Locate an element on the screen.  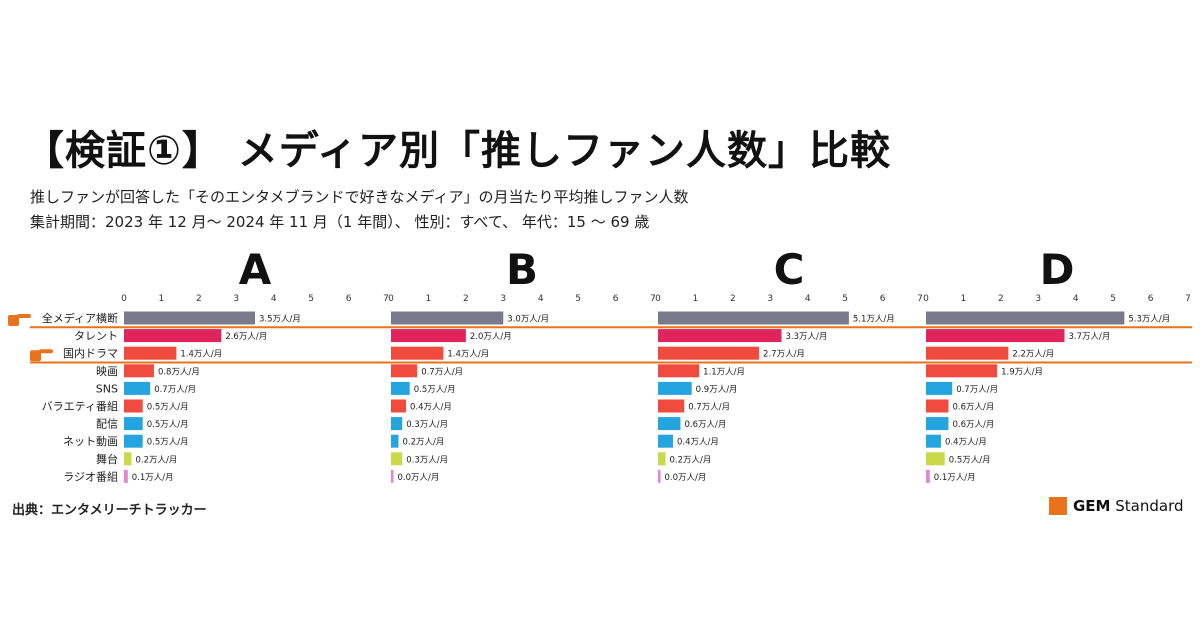
logo-square-icon is located at coordinates (1058, 506).